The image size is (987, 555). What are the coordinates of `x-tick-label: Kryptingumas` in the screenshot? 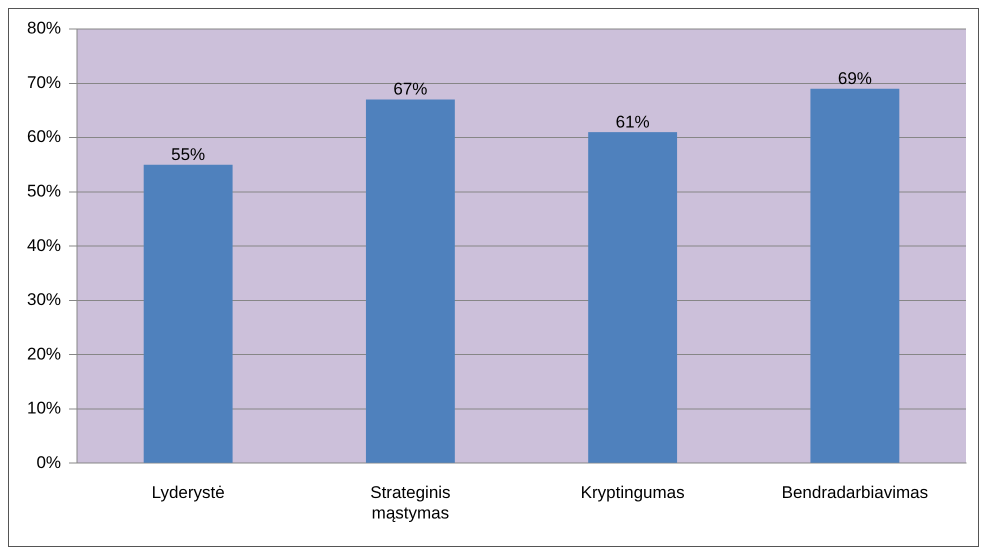 It's located at (632, 492).